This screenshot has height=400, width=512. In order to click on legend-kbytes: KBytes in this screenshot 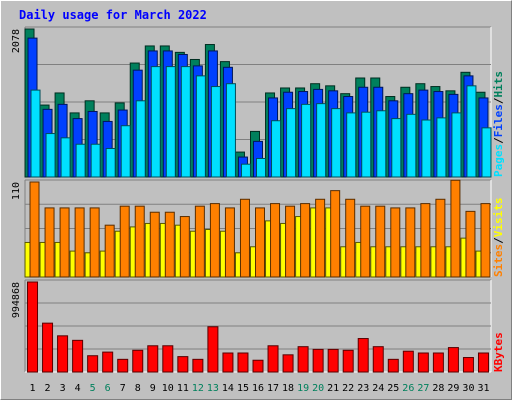, I will do `click(498, 352)`.